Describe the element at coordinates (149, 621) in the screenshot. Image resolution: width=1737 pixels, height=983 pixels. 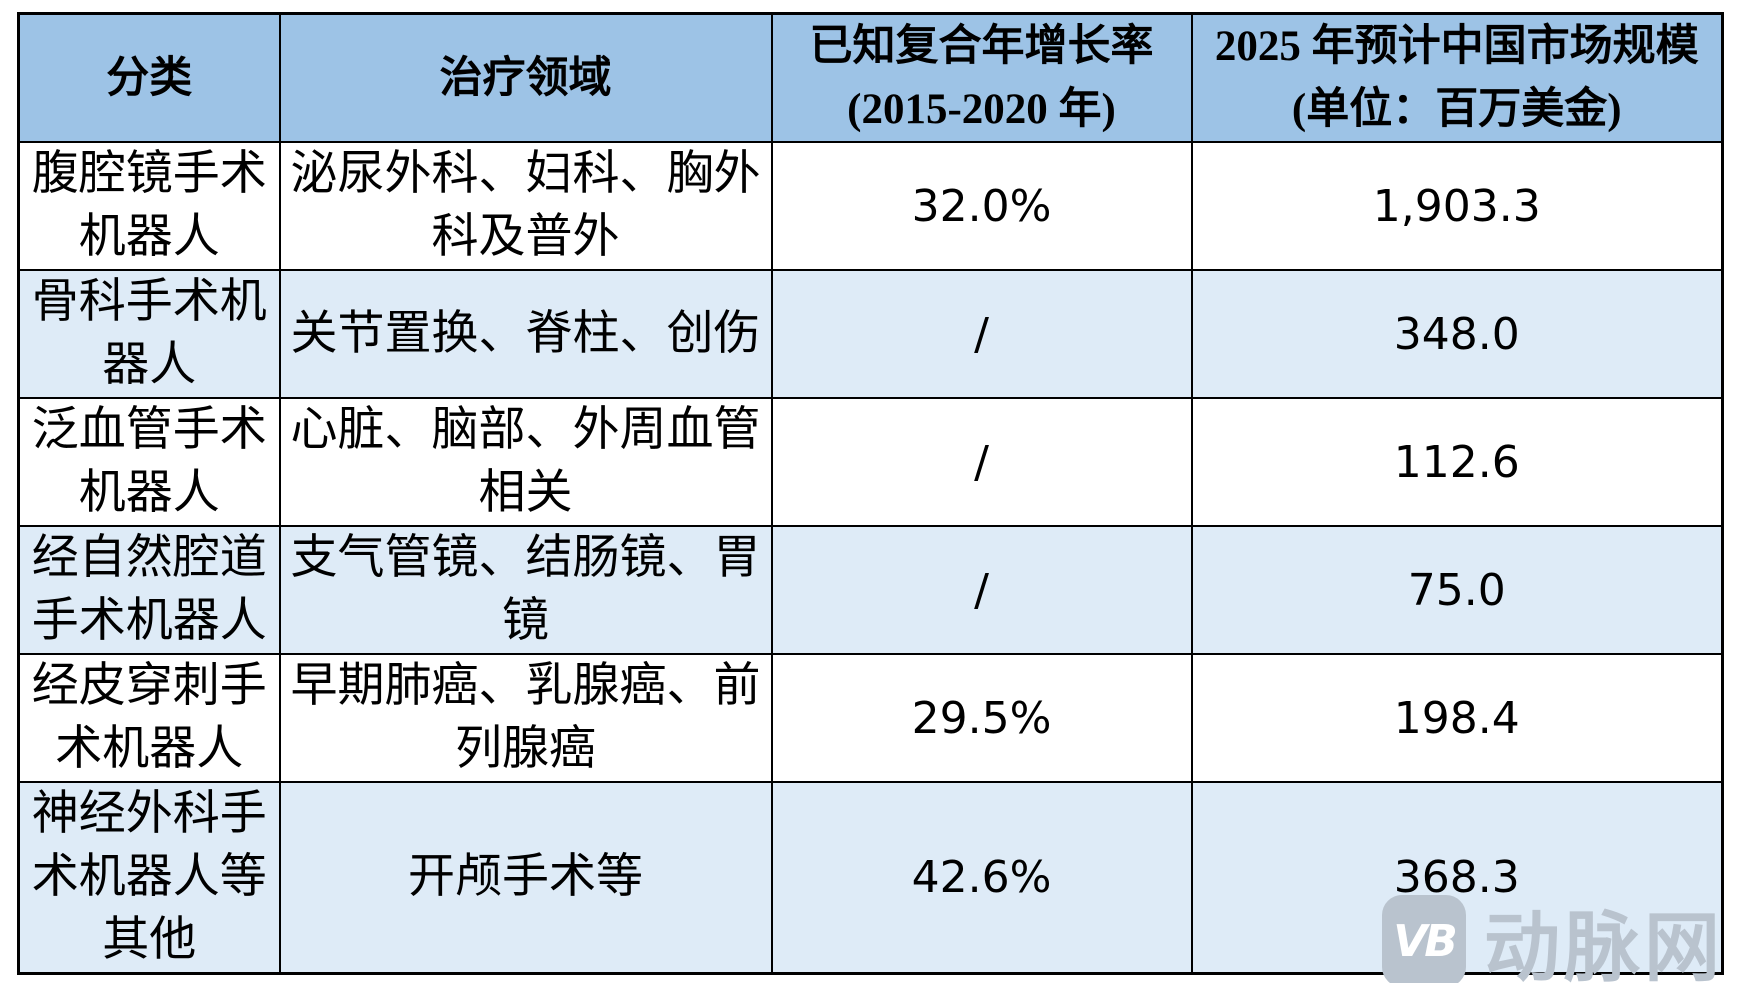
I see `text-line: 手术机器人` at that location.